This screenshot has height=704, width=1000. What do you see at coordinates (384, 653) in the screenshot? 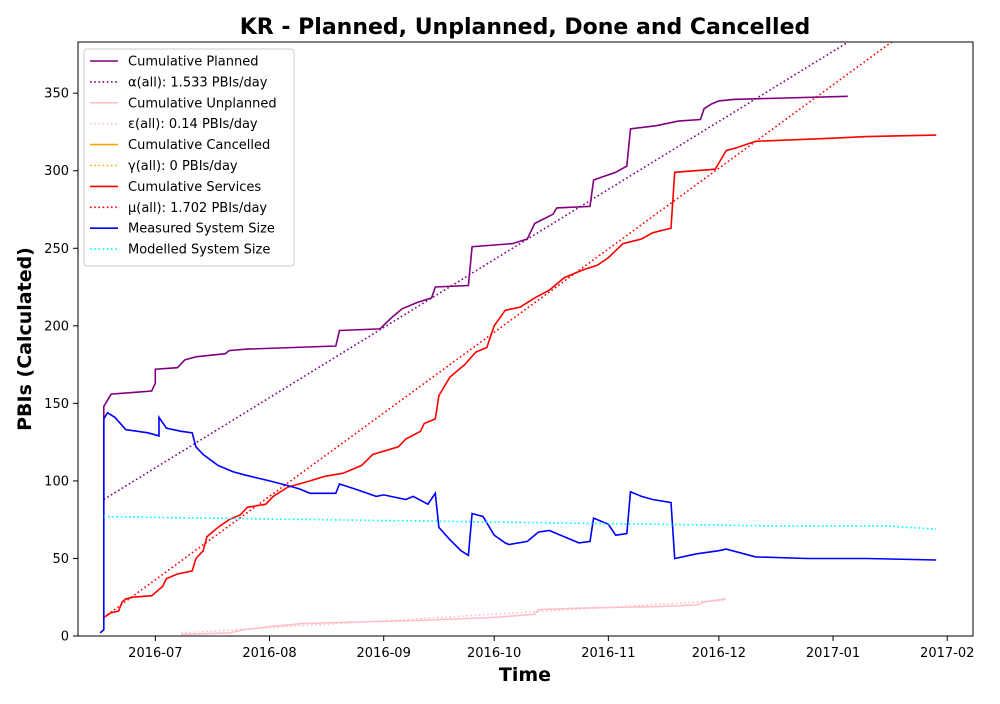
I see `x-tick-label: 2016-09` at bounding box center [384, 653].